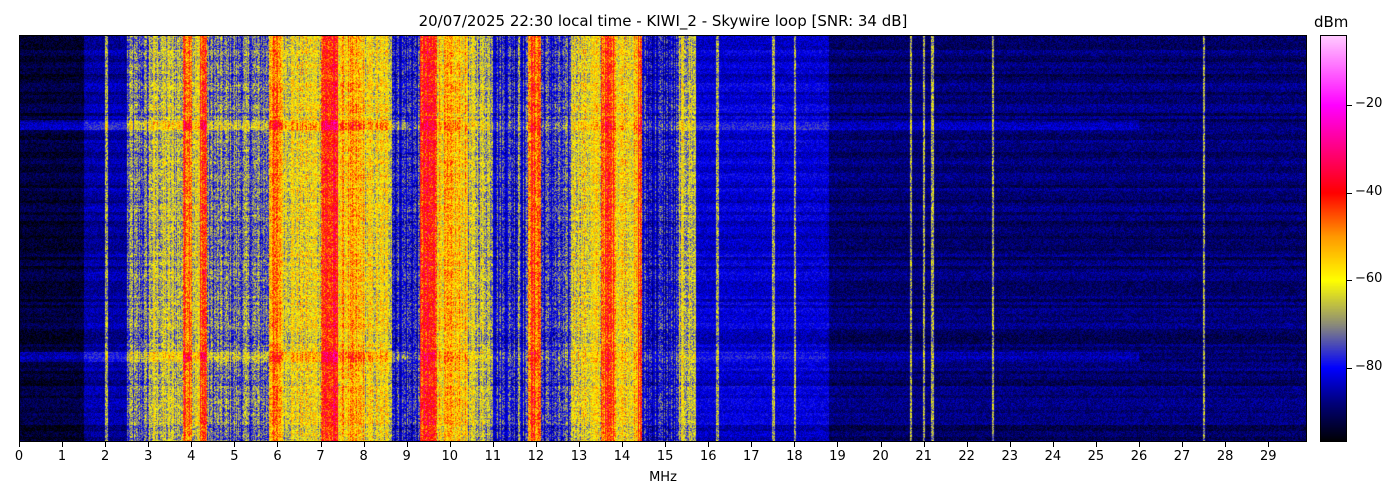 This screenshot has width=1400, height=500. Describe the element at coordinates (450, 456) in the screenshot. I see `x-tick-label: 10` at that location.